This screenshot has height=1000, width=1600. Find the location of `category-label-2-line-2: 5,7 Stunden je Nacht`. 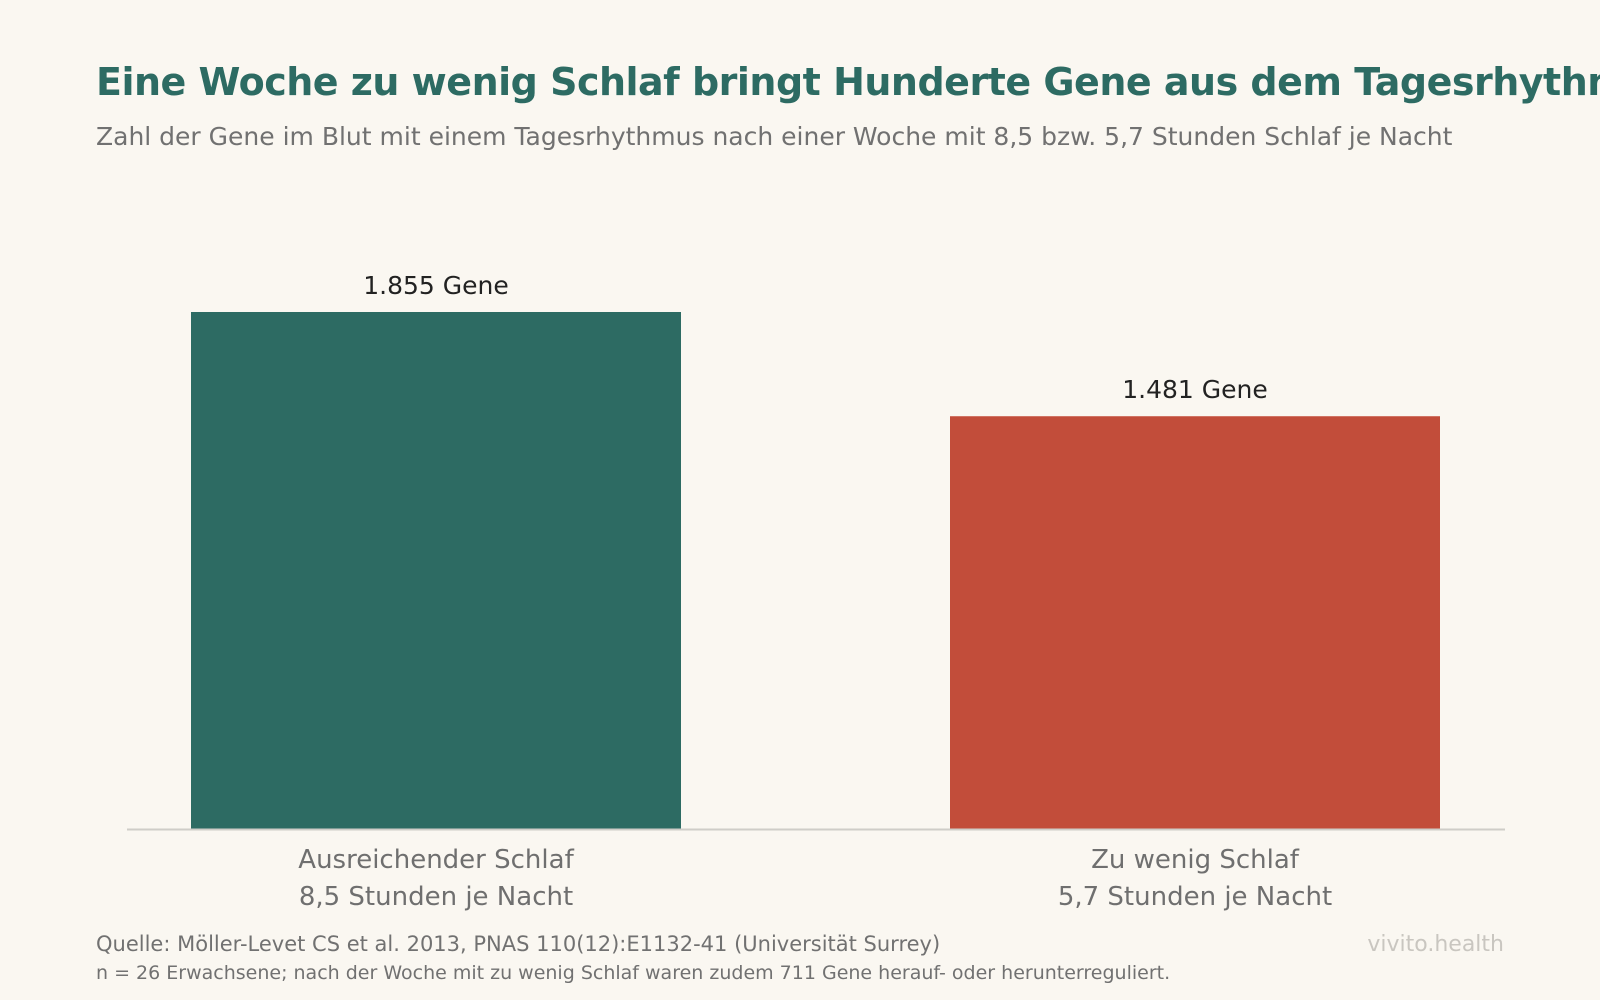

category-label-2-line-2: 5,7 Stunden je Nacht is located at coordinates (1195, 897).